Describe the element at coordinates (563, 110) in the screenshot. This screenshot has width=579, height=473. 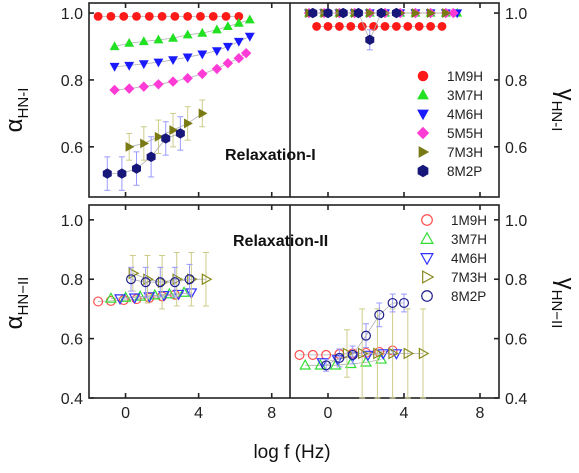
I see `ylabel-top-right: γHN-I` at that location.